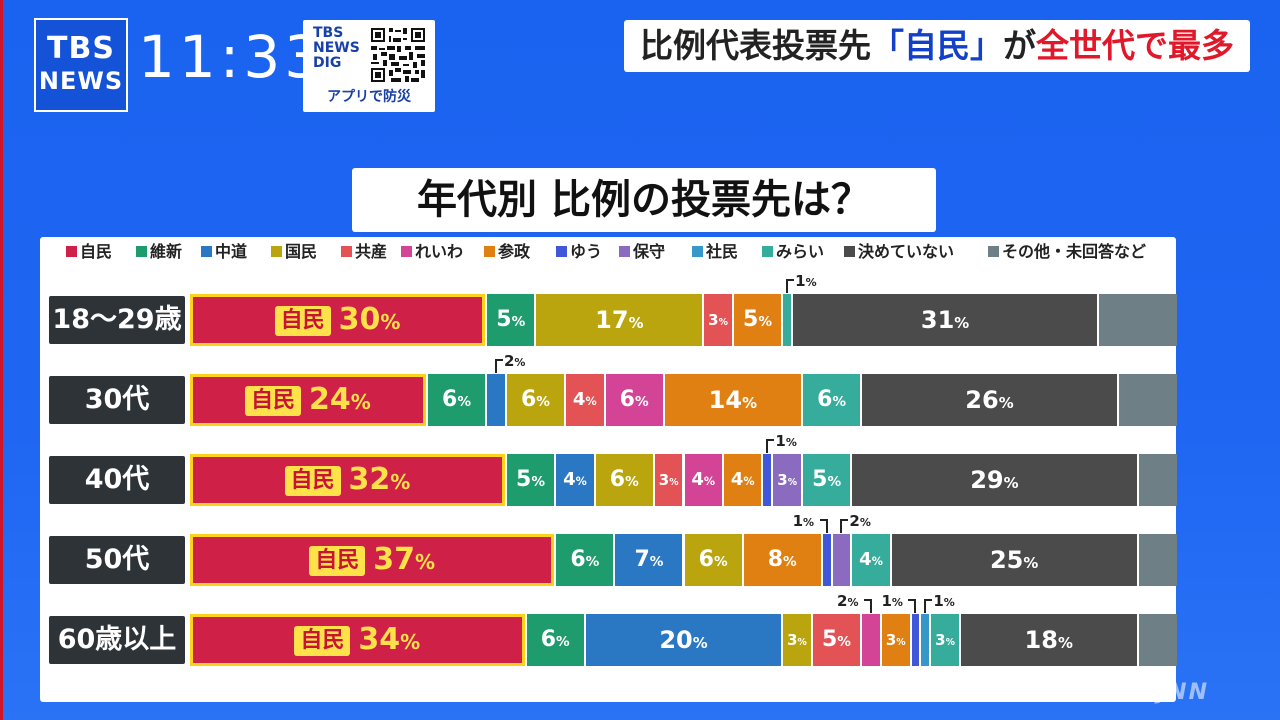  I want to click on chart-subtitle: 年代別 比例の投票先は？, so click(644, 200).